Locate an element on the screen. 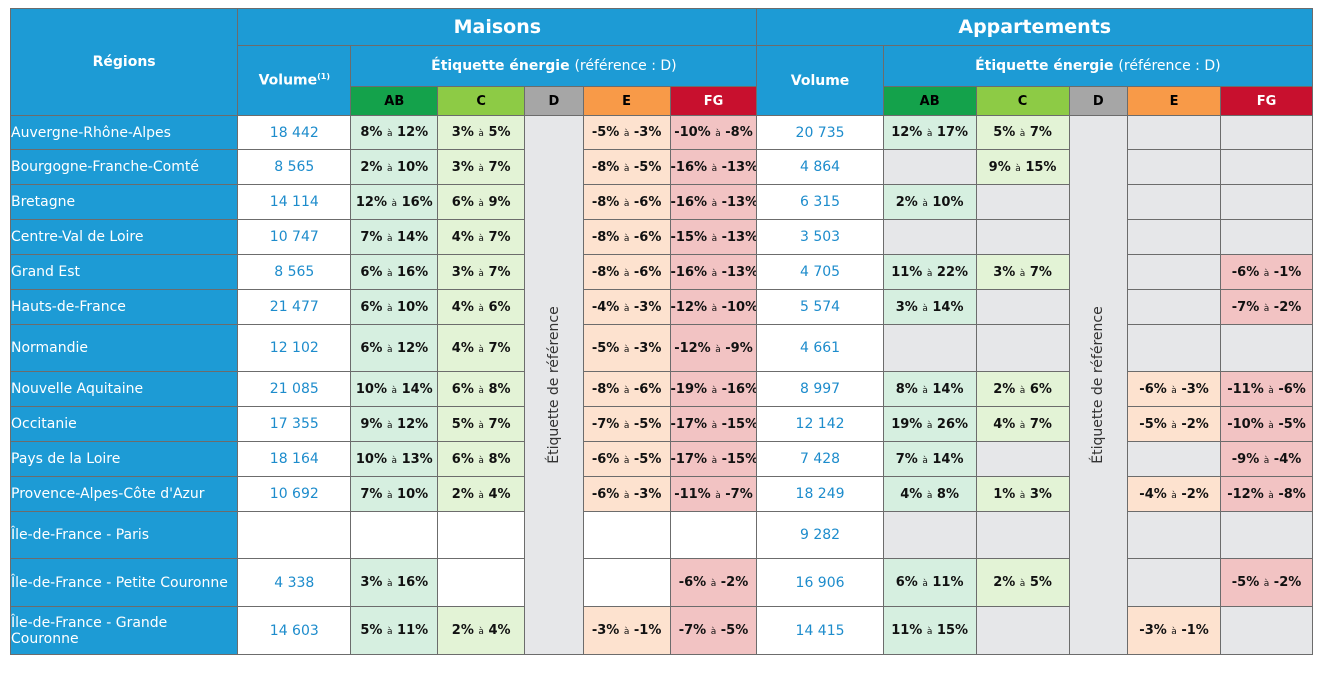  a-ab-cell: 3% à 14% is located at coordinates (929, 307).